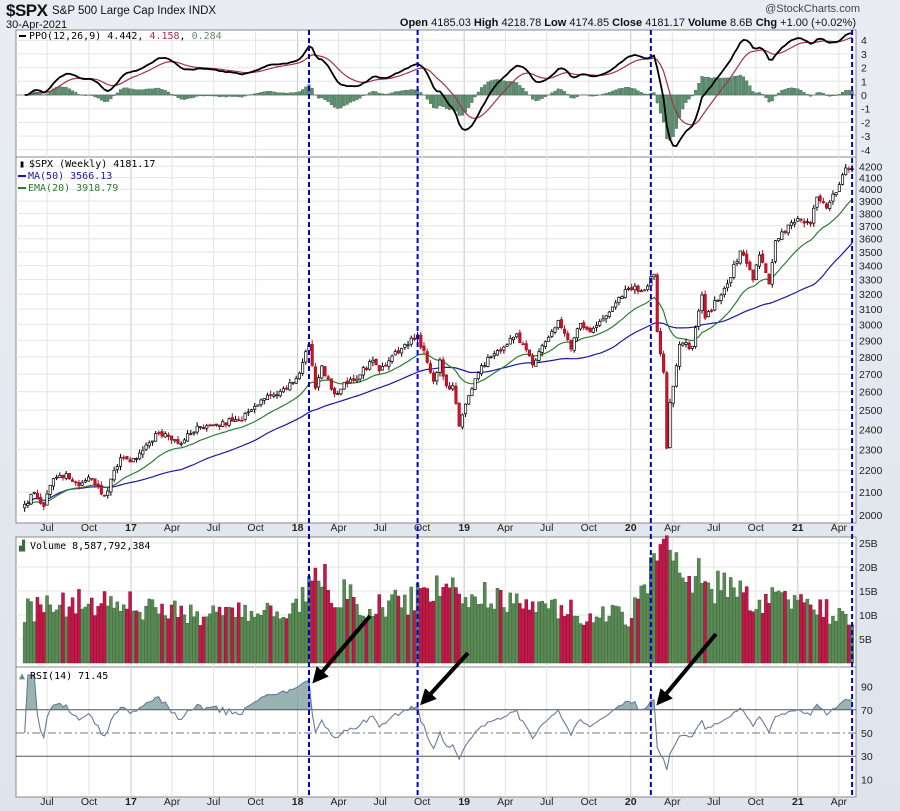 The width and height of the screenshot is (900, 811). I want to click on x-tick-label: Oct, so click(89, 802).